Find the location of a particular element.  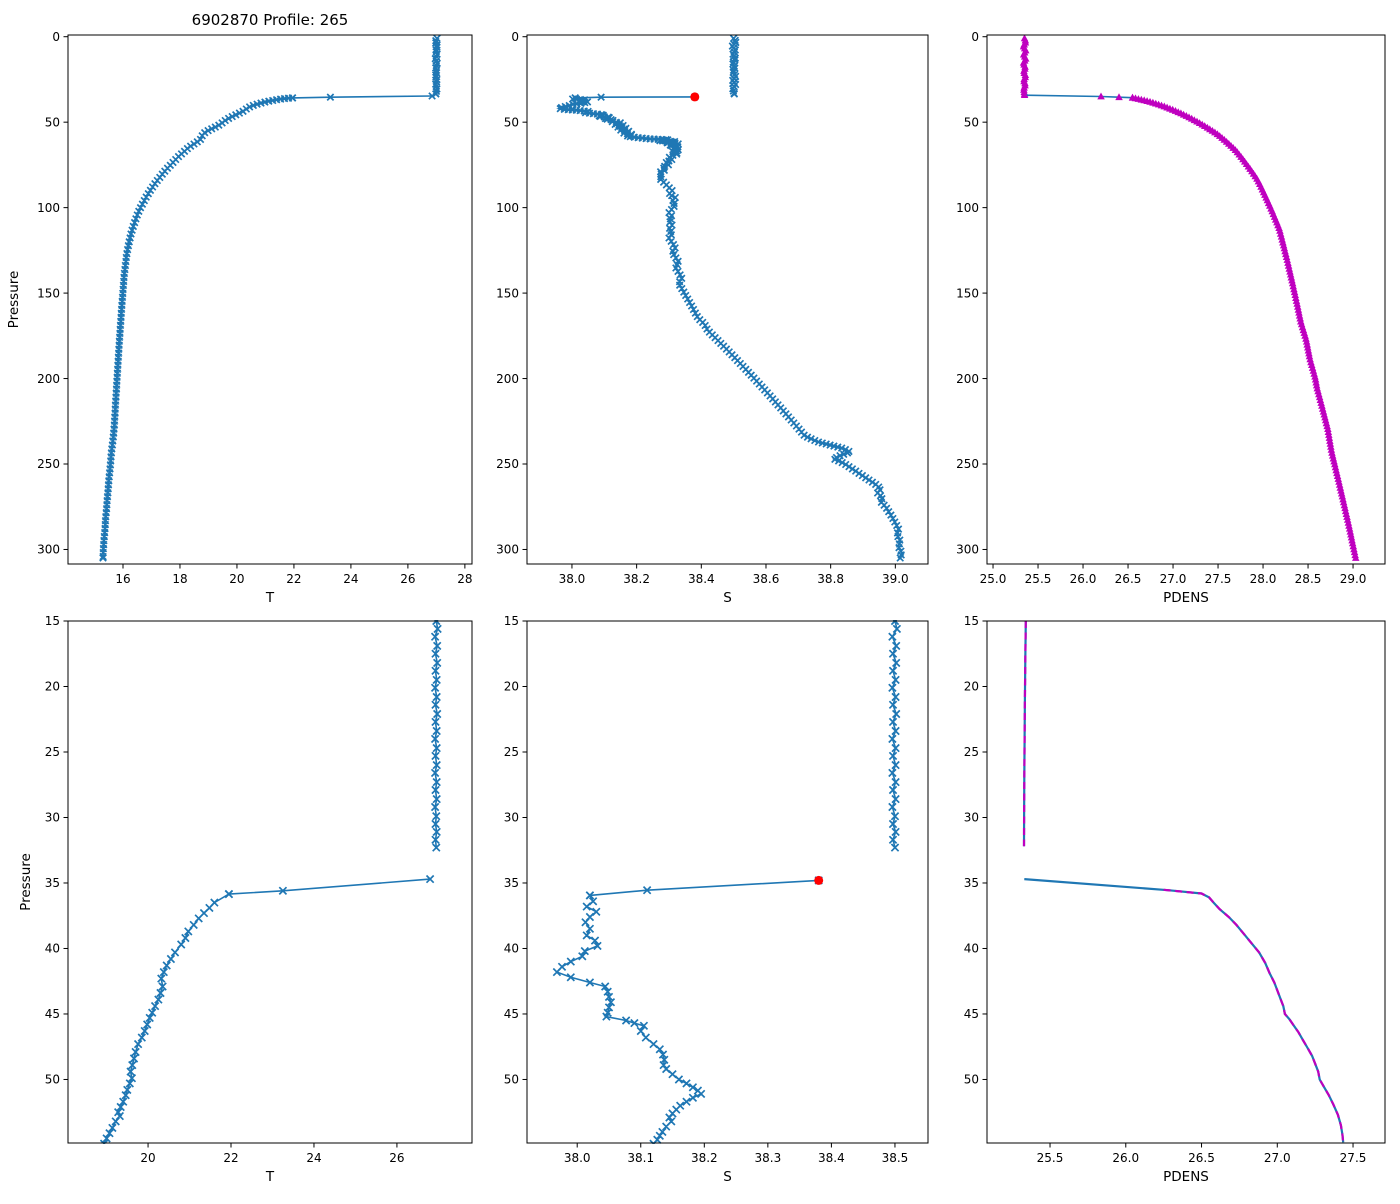

series-line-surface-band-raw is located at coordinates (1024, 733).